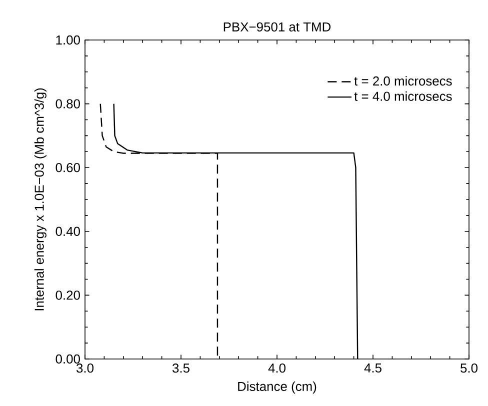  What do you see at coordinates (403, 96) in the screenshot?
I see `legend-label: t = 4.0 microsecs` at bounding box center [403, 96].